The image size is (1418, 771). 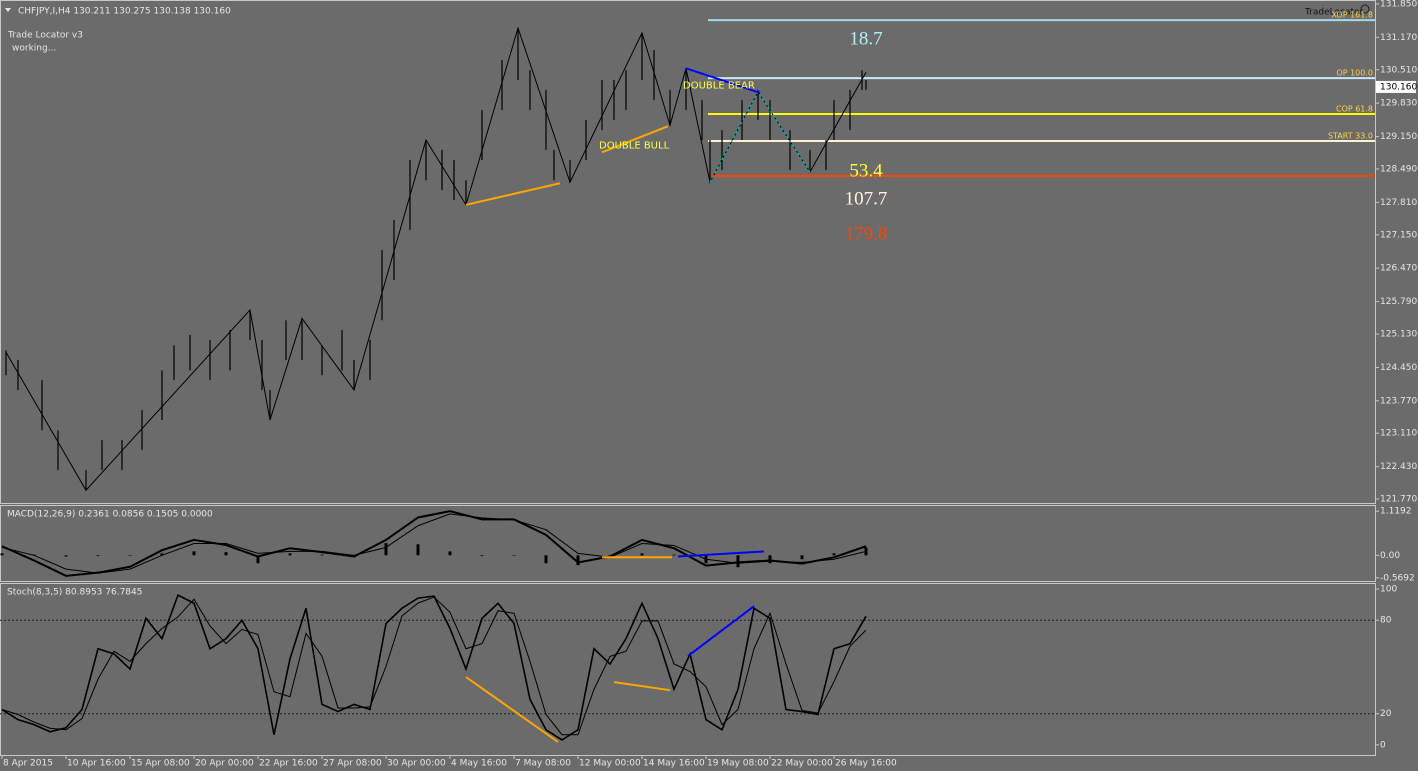 I want to click on stat-value: 107.7, so click(x=866, y=198).